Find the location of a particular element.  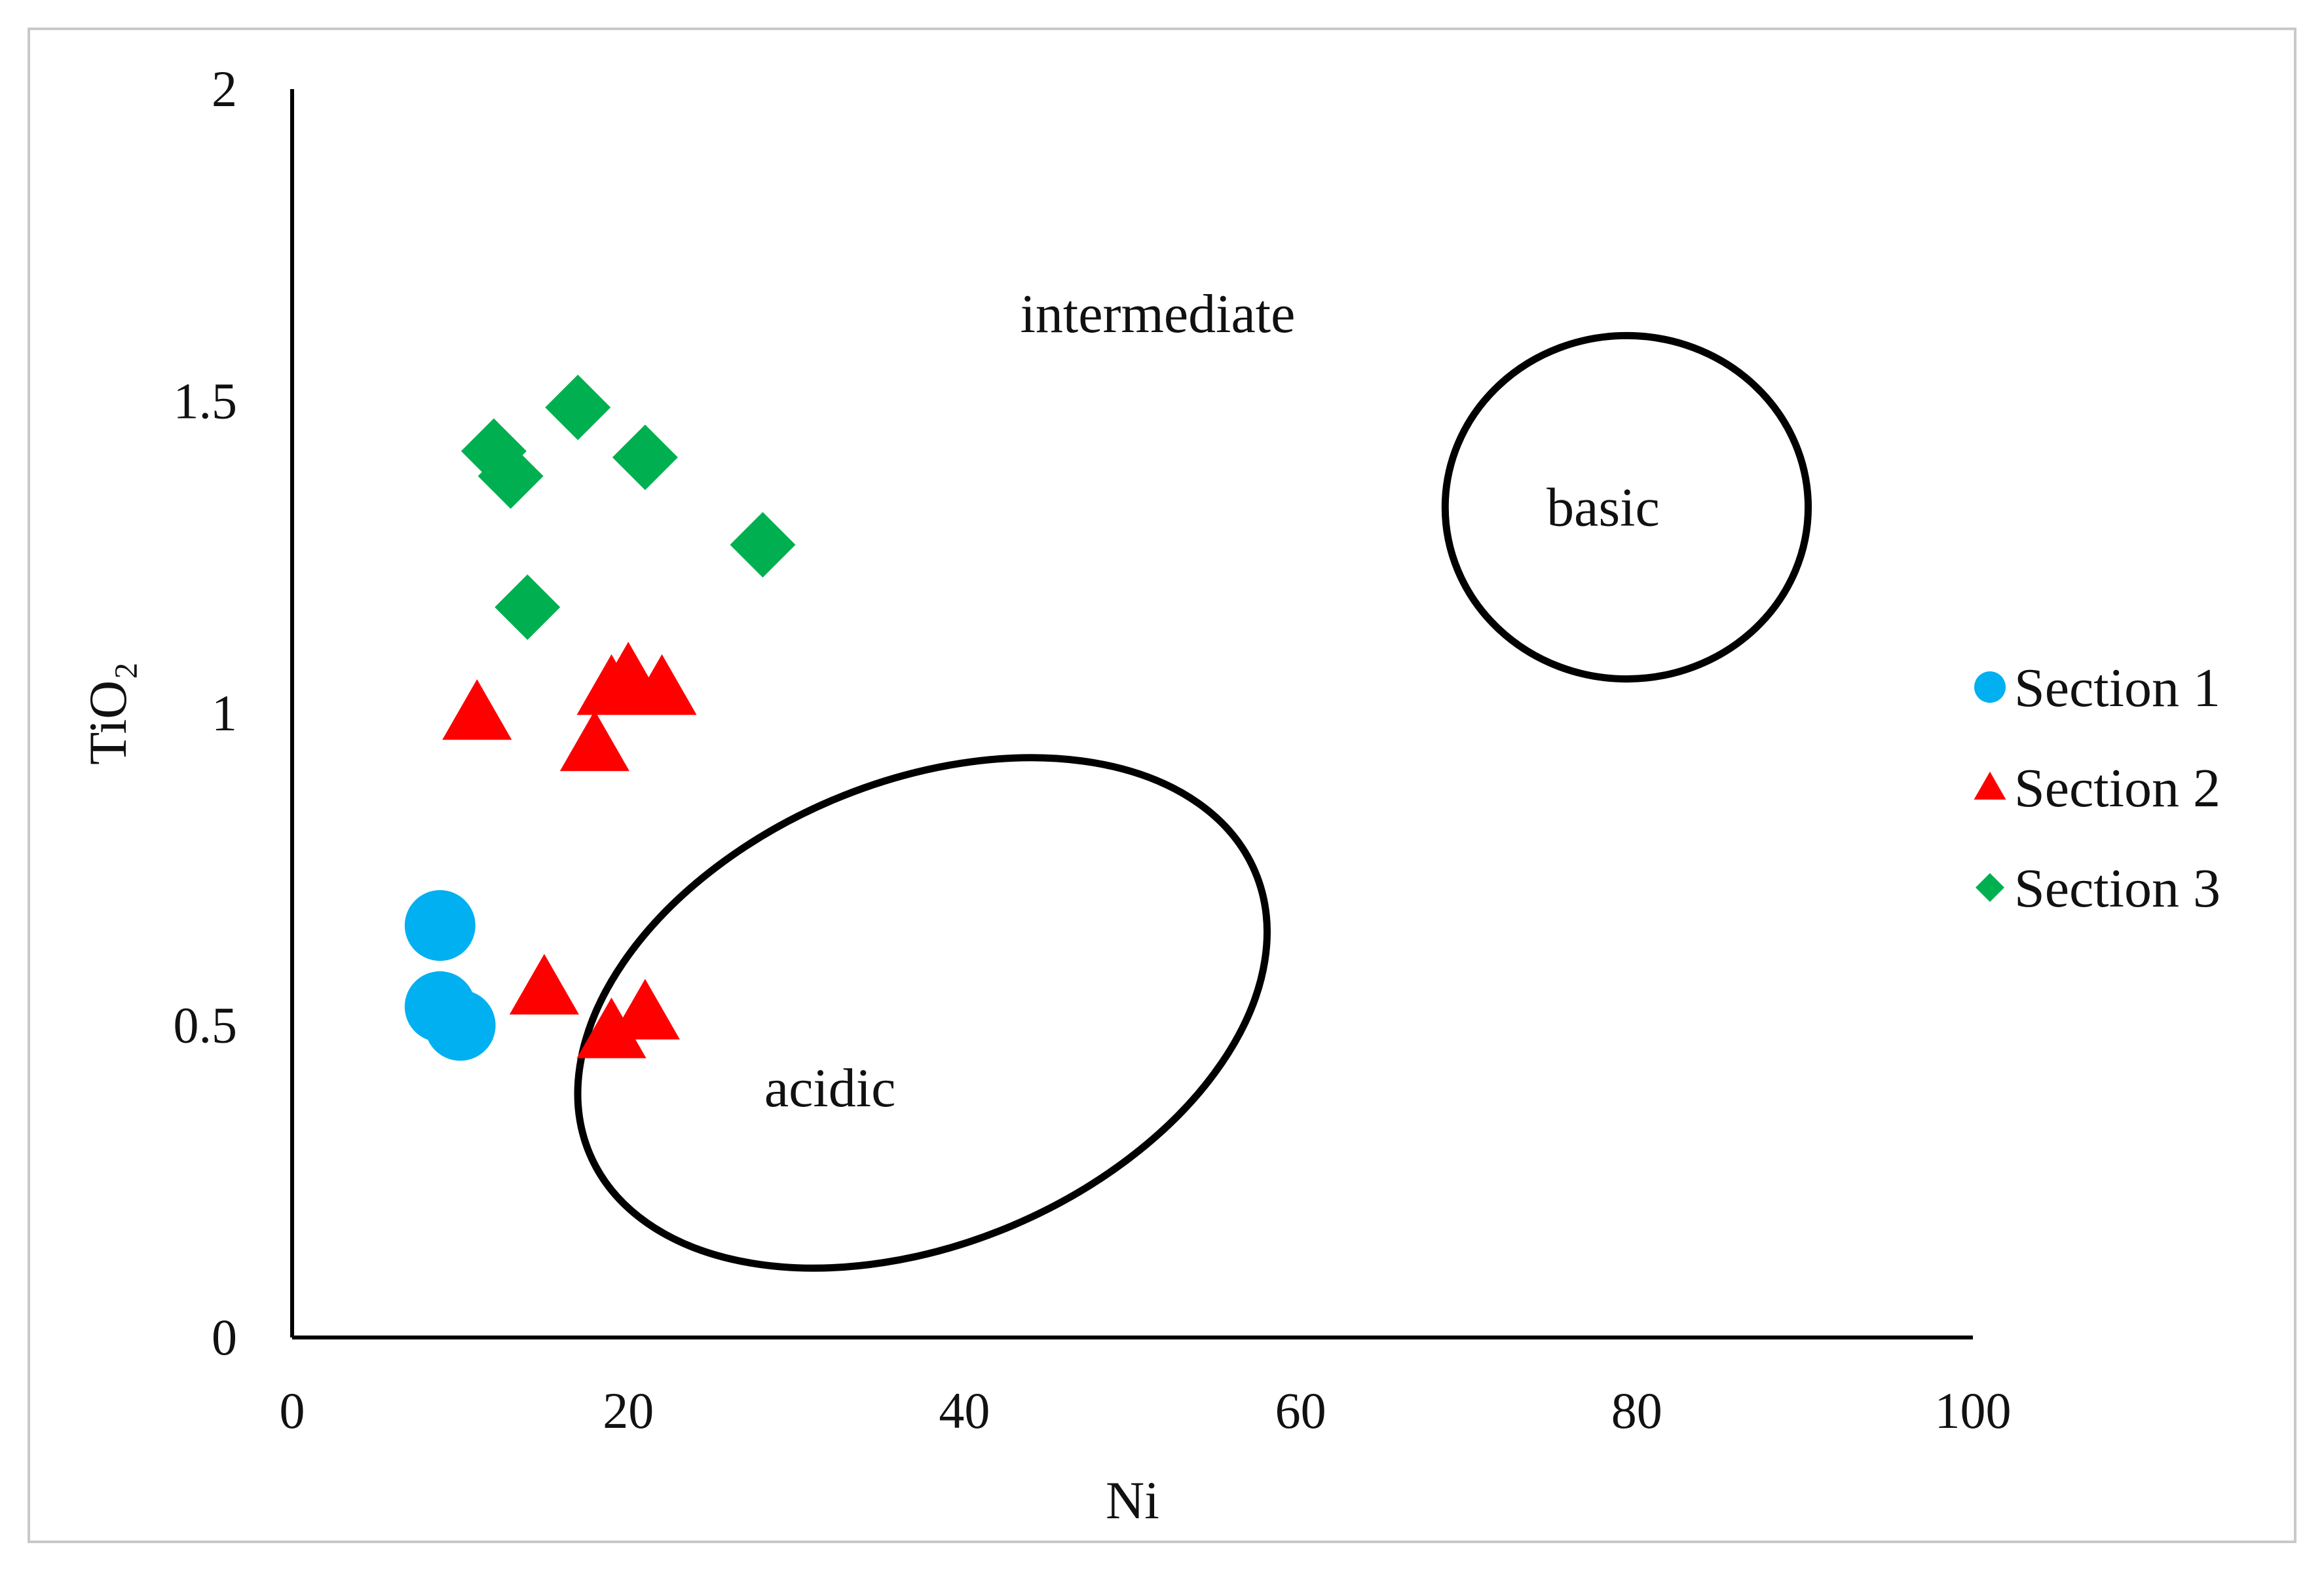

legend-item-section-1: Section 1 is located at coordinates (2097, 688).